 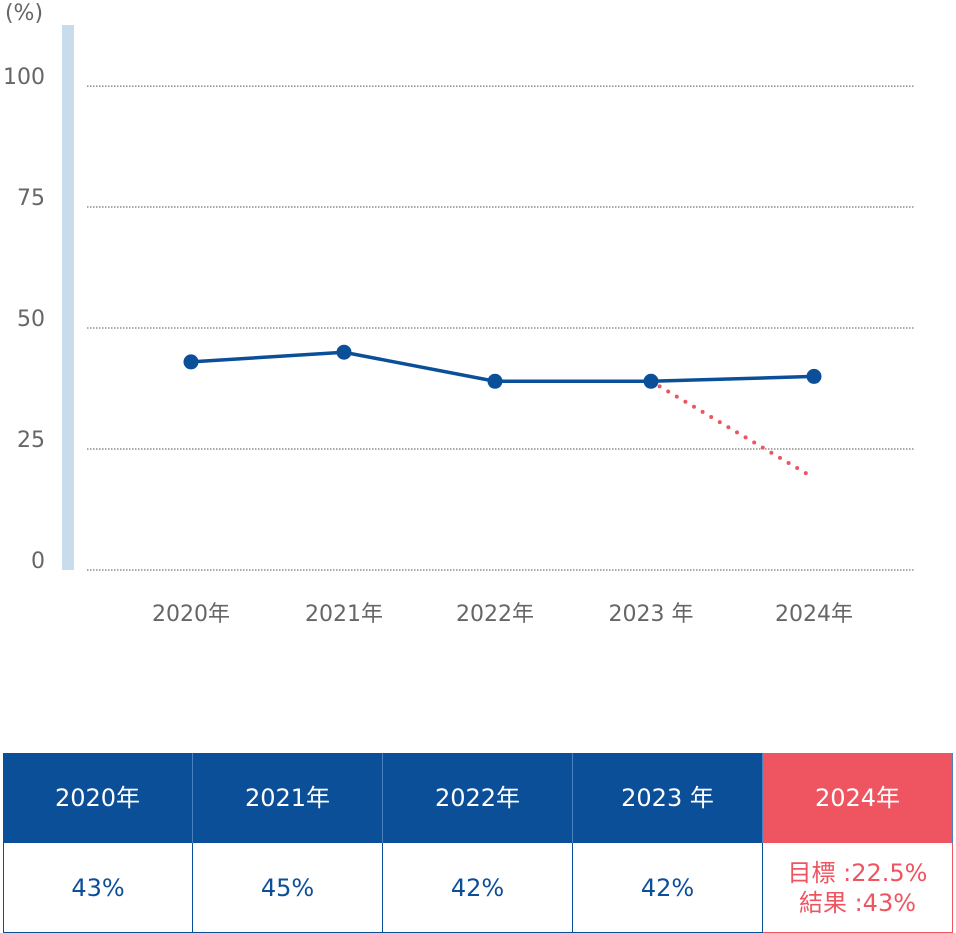 I want to click on y-tick-label: 75, so click(x=31, y=198).